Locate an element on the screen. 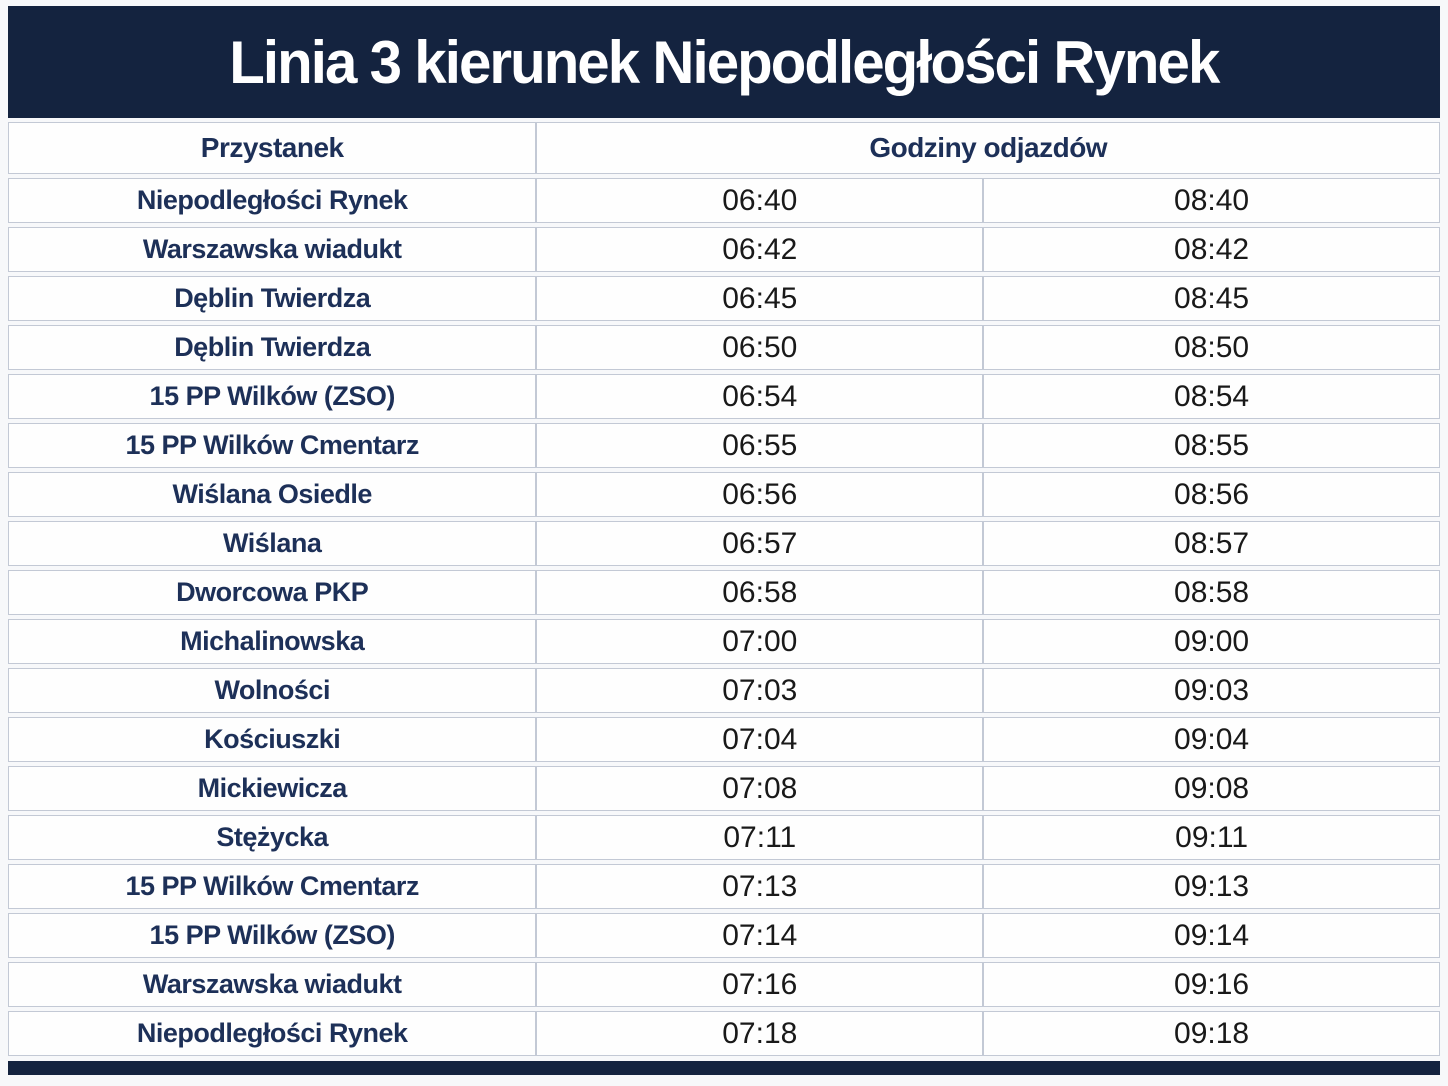 Image resolution: width=1448 pixels, height=1086 pixels. time-cell: 06:40 is located at coordinates (760, 200).